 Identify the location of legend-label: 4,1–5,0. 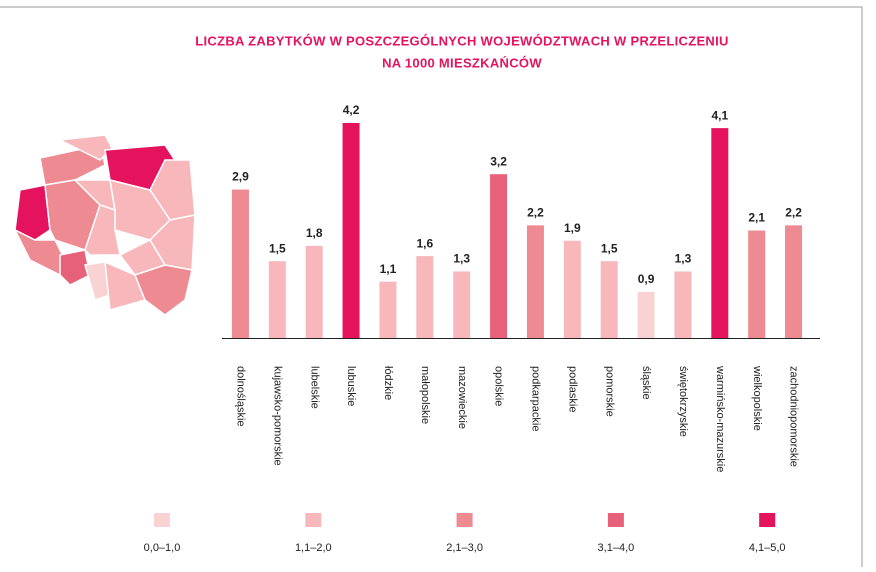
(767, 548).